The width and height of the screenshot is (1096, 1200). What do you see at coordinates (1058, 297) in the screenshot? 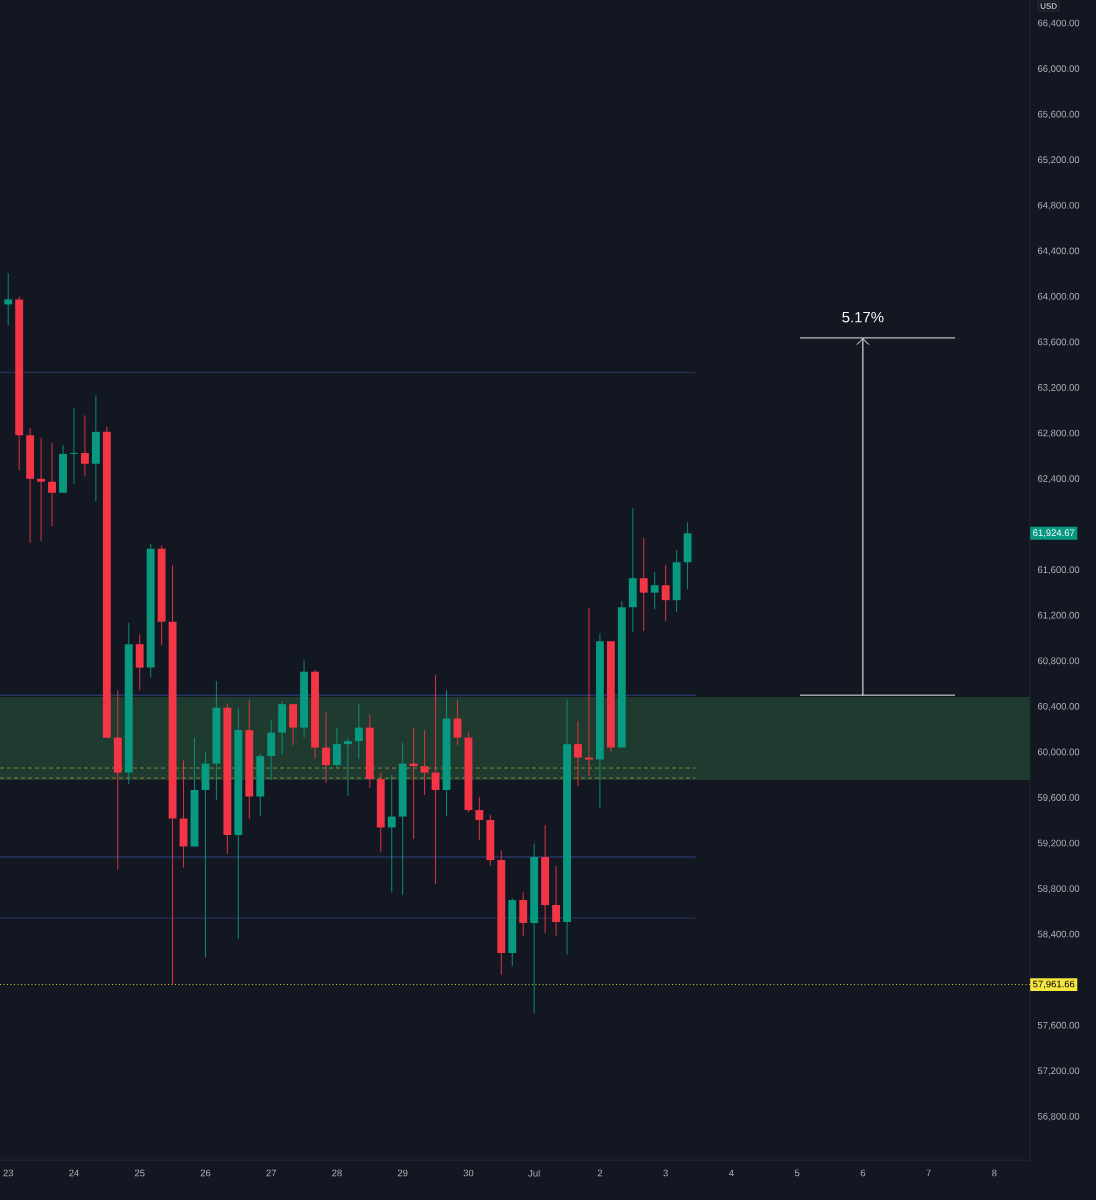
I see `y-tick-label: 64,000.00` at bounding box center [1058, 297].